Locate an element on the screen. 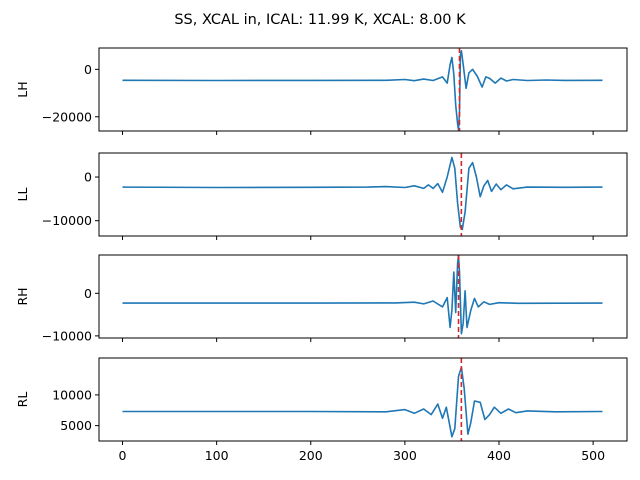 This screenshot has height=480, width=640. y-axis-label: LL is located at coordinates (22, 195).